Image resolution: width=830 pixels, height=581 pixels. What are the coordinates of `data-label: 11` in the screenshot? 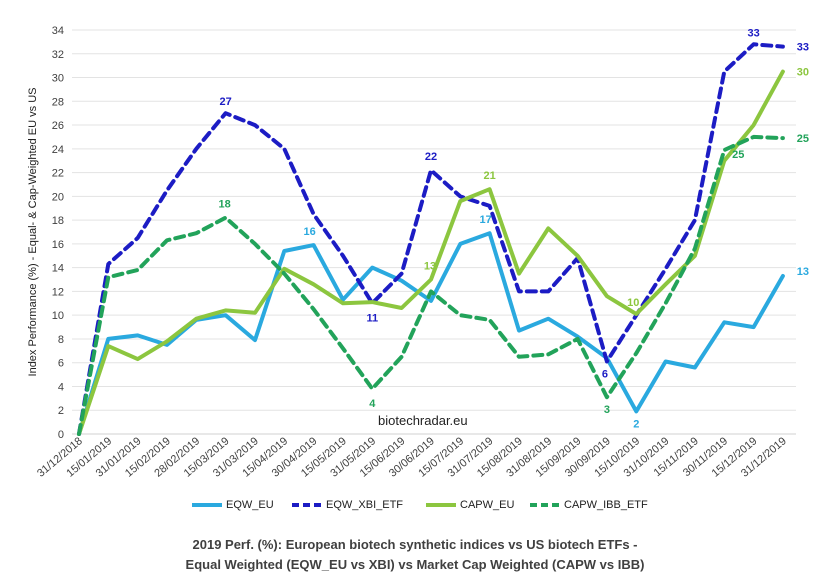 It's located at (372, 318).